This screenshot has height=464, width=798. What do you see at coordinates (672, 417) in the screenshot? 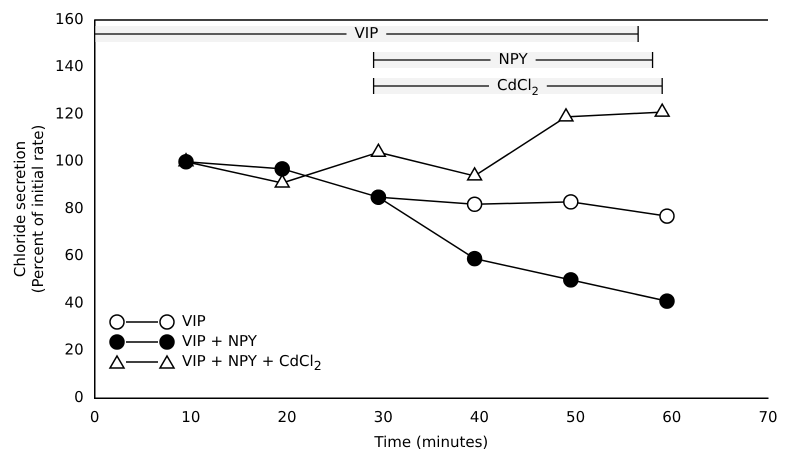
I see `x-tick-label: 60` at bounding box center [672, 417].